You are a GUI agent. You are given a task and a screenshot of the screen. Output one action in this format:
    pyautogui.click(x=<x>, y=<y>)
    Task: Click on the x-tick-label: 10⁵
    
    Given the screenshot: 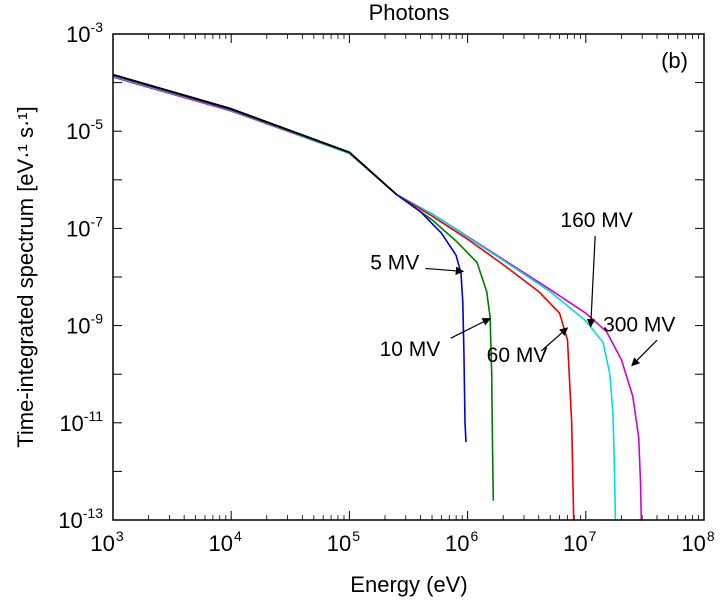 What is the action you would take?
    pyautogui.click(x=343, y=542)
    